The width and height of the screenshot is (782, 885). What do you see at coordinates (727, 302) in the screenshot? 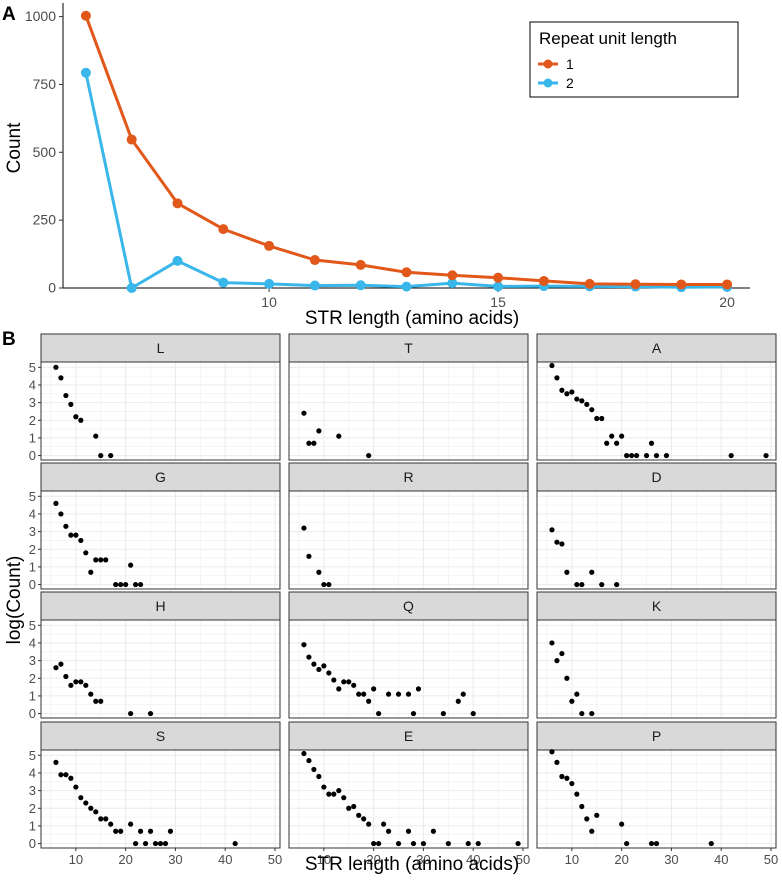
I see `panel-a-x-tick-label: 20` at bounding box center [727, 302].